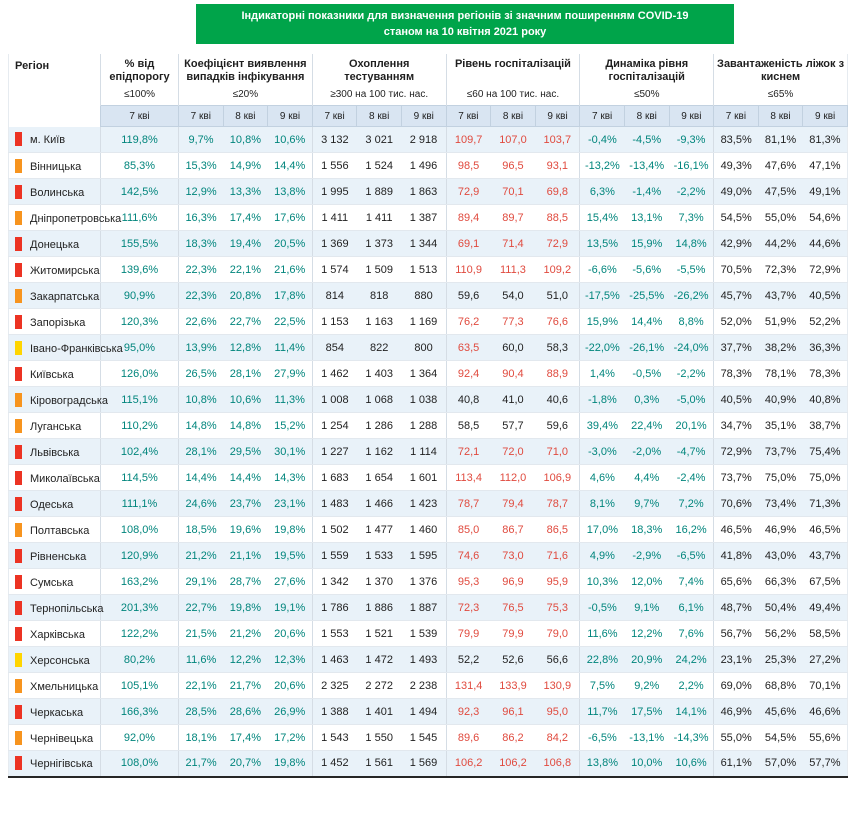  What do you see at coordinates (245, 165) in the screenshot?
I see `coef-value: 14,9%` at bounding box center [245, 165].